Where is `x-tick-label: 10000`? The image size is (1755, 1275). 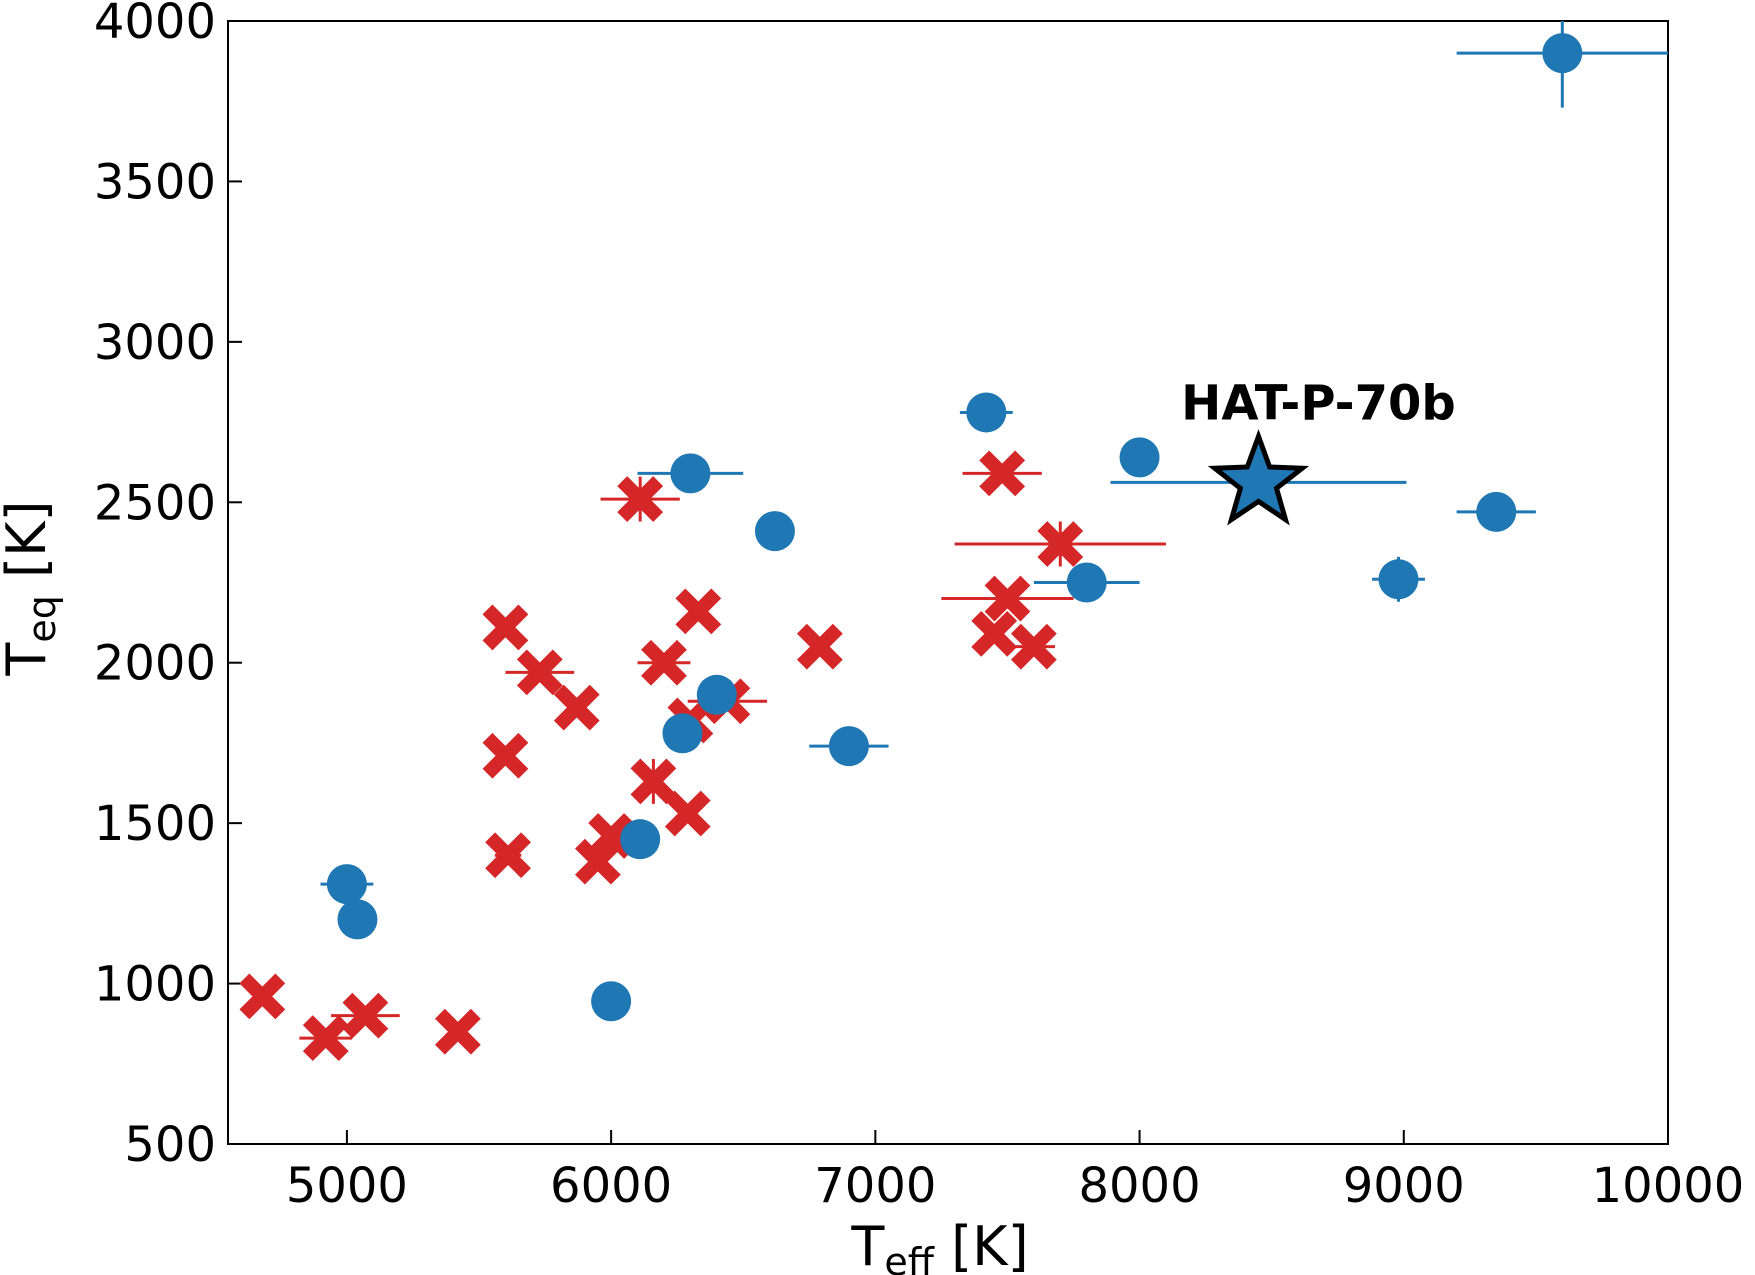
x-tick-label: 10000 is located at coordinates (1668, 1186).